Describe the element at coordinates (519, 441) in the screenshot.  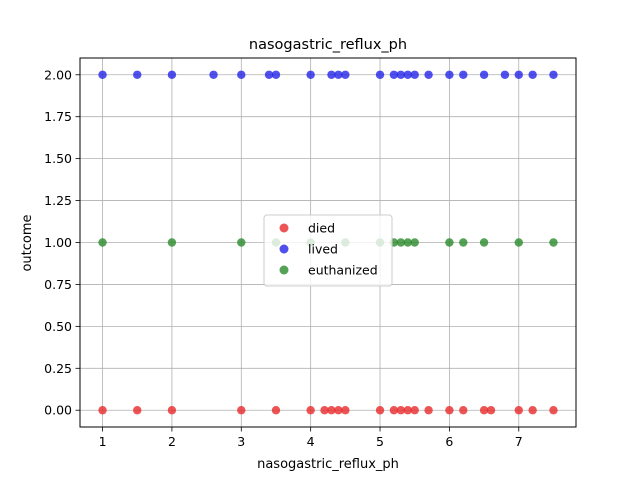
I see `x-tick-label: 7` at that location.